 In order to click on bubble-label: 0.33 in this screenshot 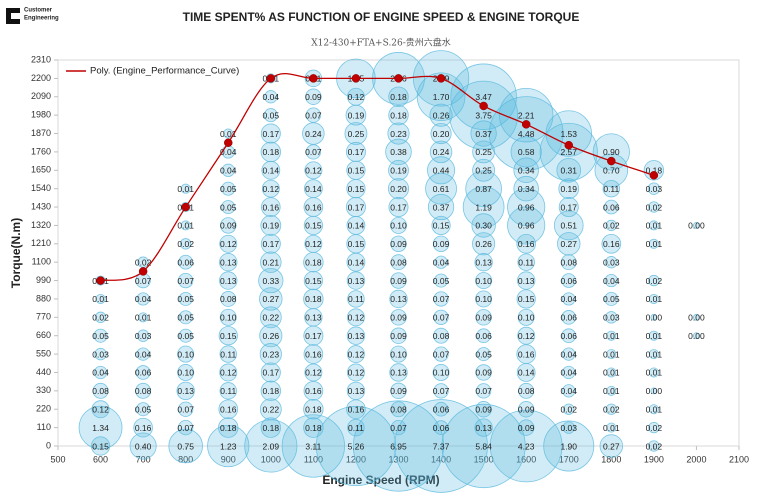, I will do `click(271, 281)`.